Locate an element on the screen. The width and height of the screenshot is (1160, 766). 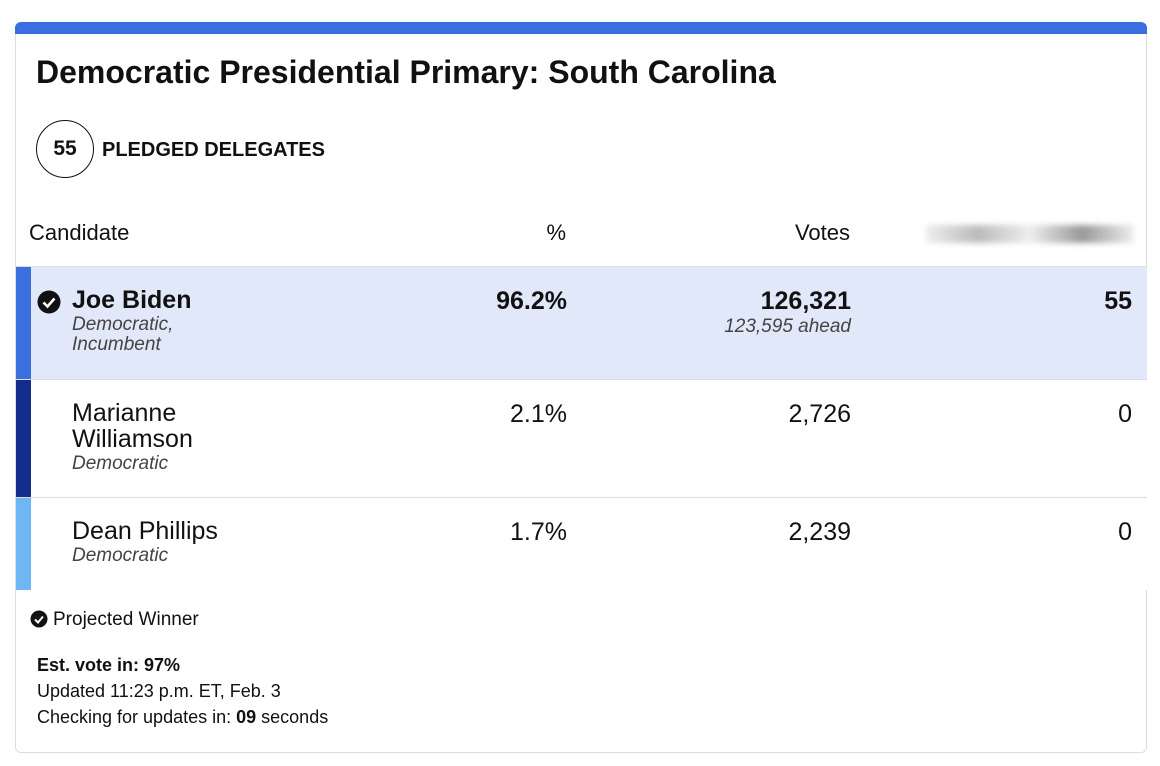
winner-check is located at coordinates (49, 302).